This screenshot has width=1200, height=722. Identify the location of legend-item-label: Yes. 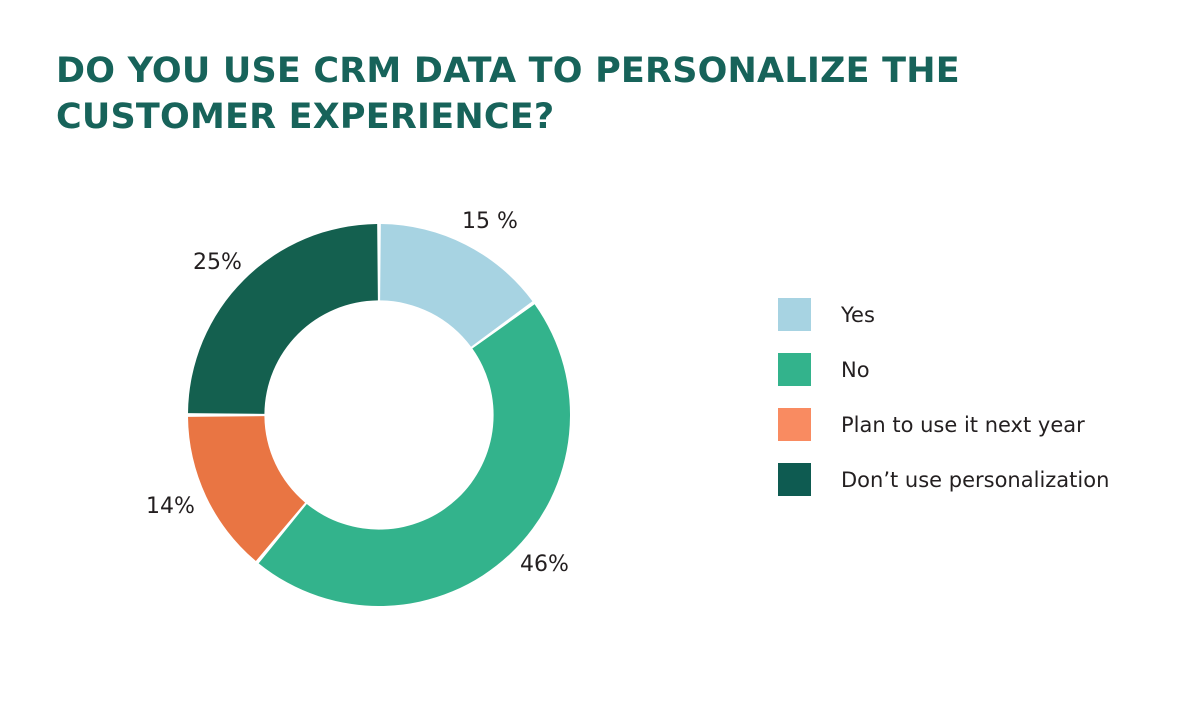
(858, 314).